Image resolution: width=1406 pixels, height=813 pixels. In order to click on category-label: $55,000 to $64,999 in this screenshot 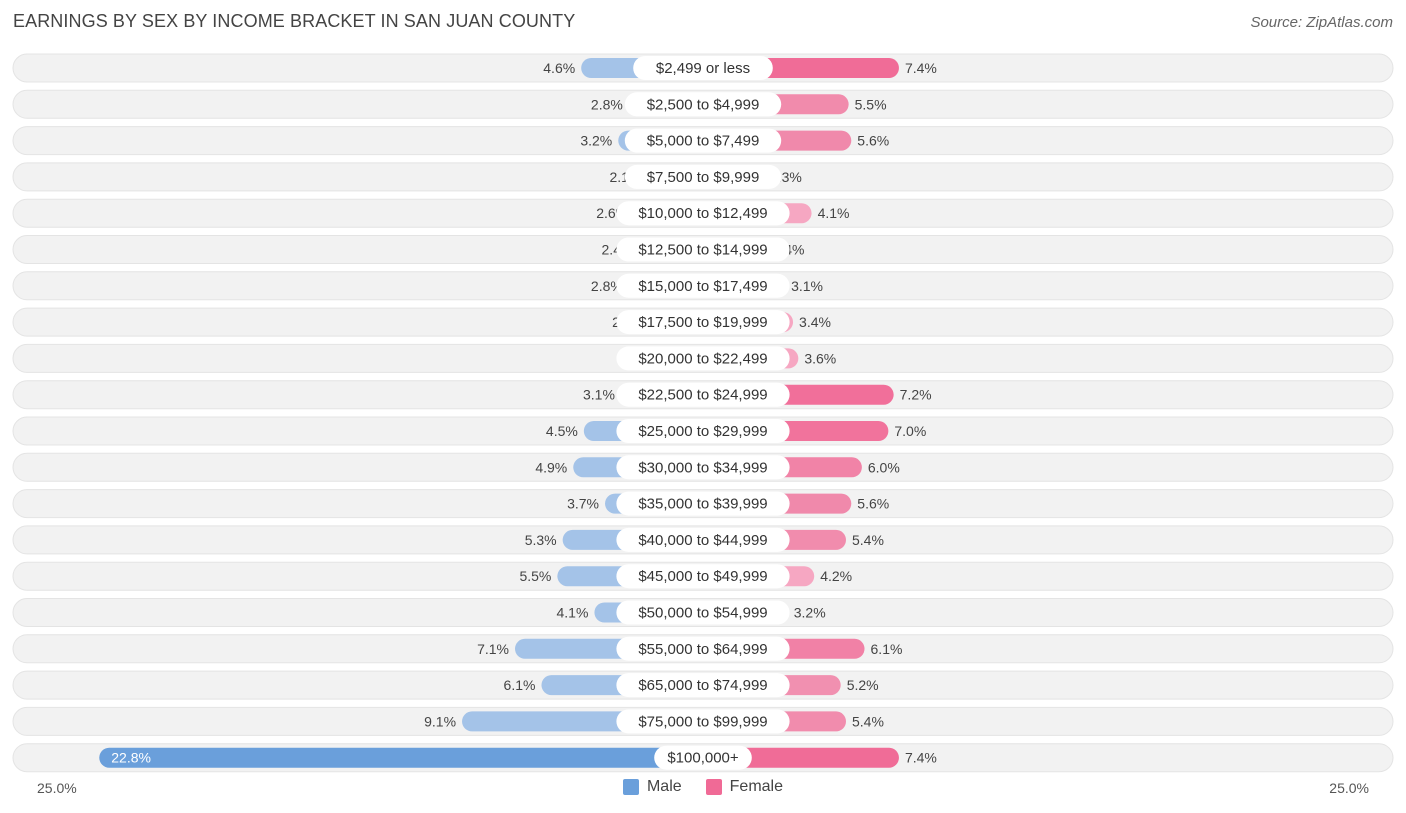, I will do `click(702, 649)`.